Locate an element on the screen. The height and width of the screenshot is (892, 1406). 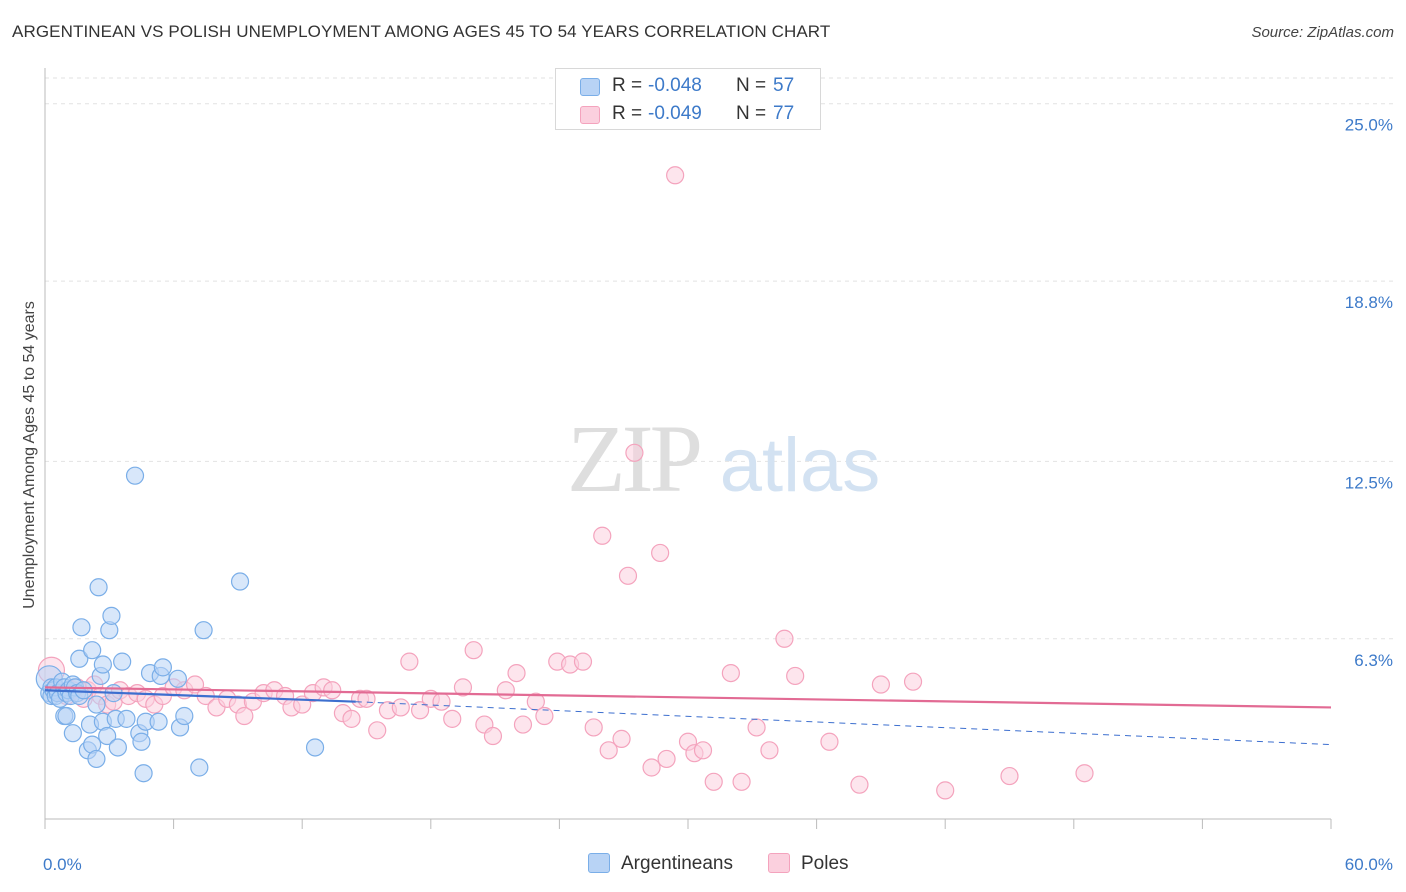
trend-layer is located at coordinates (688, 716).